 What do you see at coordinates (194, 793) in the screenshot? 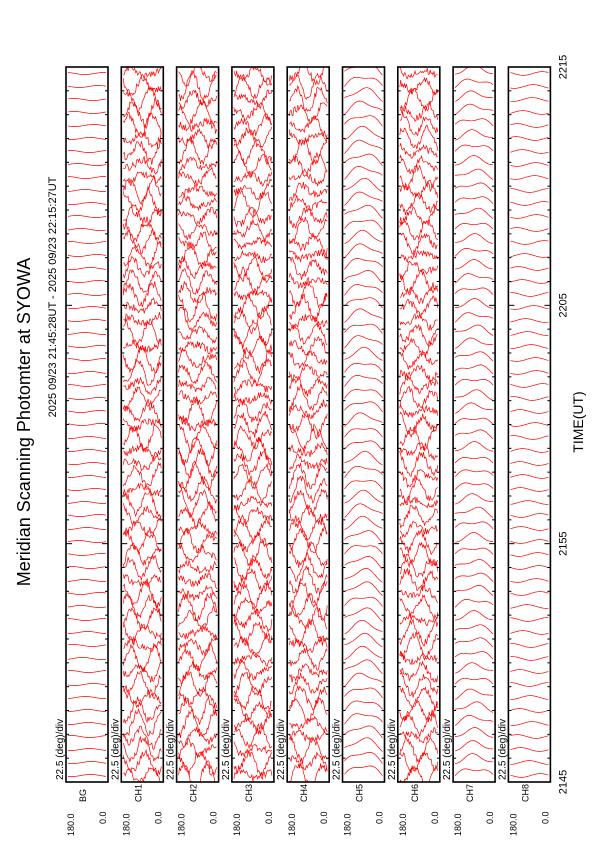
I see `panel-channel-label: CH2` at bounding box center [194, 793].